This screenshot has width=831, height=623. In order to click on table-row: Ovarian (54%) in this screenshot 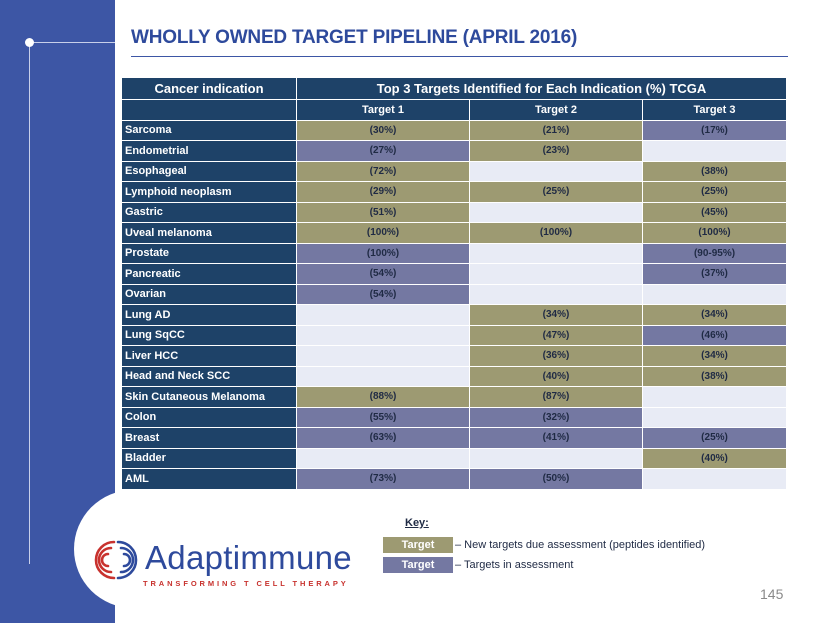, I will do `click(454, 294)`.